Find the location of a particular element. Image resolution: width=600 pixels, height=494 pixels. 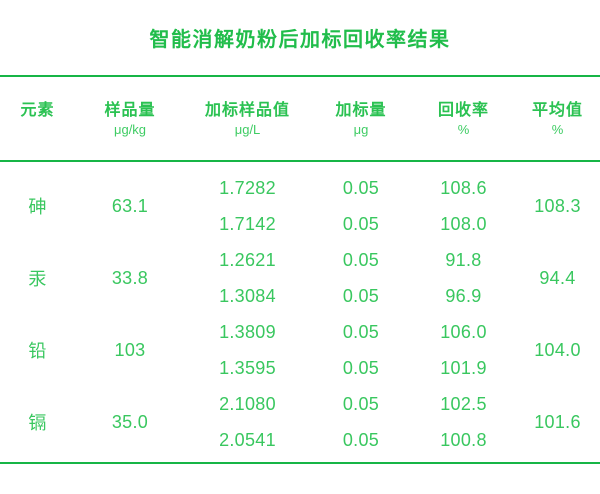

average-value: 104.0 is located at coordinates (557, 349).